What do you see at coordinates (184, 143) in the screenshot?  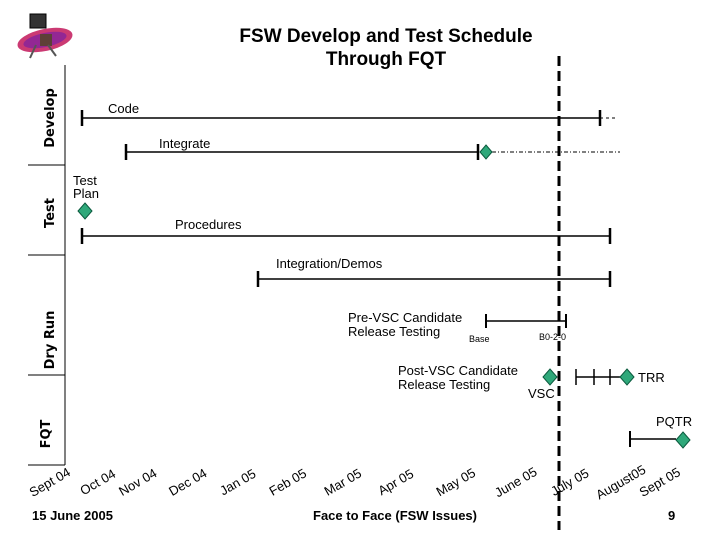 I see `task-integrate-label: Integrate` at bounding box center [184, 143].